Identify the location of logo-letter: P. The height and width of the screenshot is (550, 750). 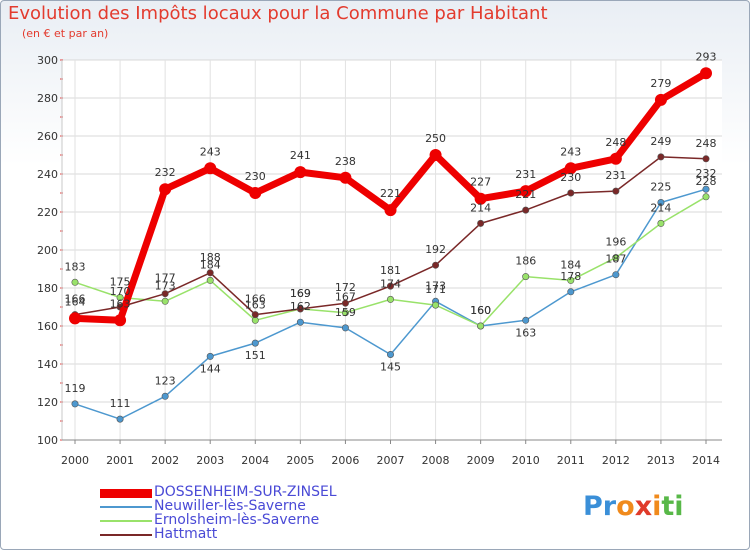
(593, 506).